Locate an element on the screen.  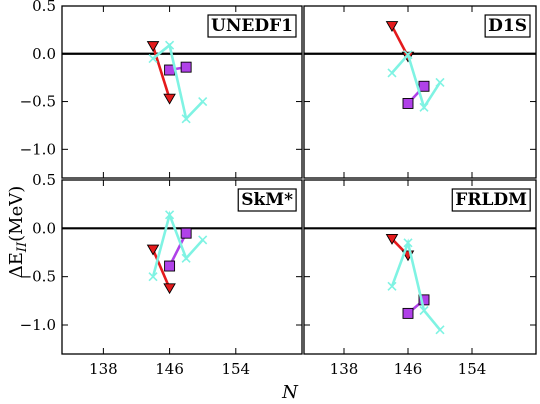
series-line-purple is located at coordinates (178, 249).